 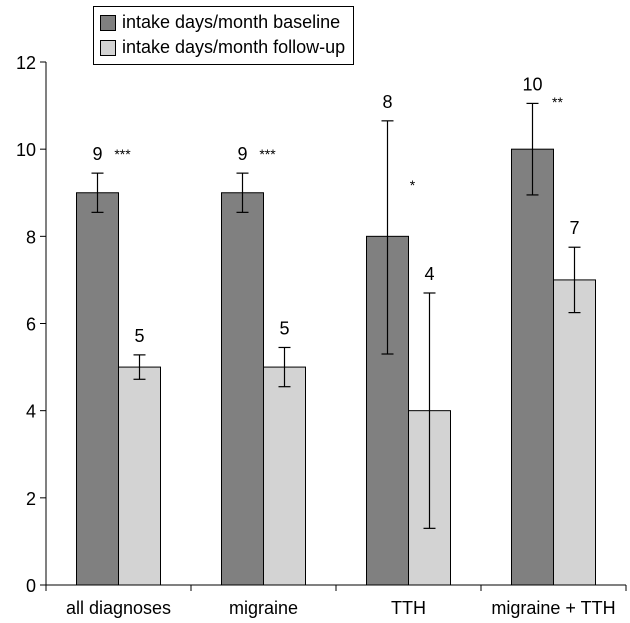 What do you see at coordinates (387, 102) in the screenshot?
I see `data-label: 8` at bounding box center [387, 102].